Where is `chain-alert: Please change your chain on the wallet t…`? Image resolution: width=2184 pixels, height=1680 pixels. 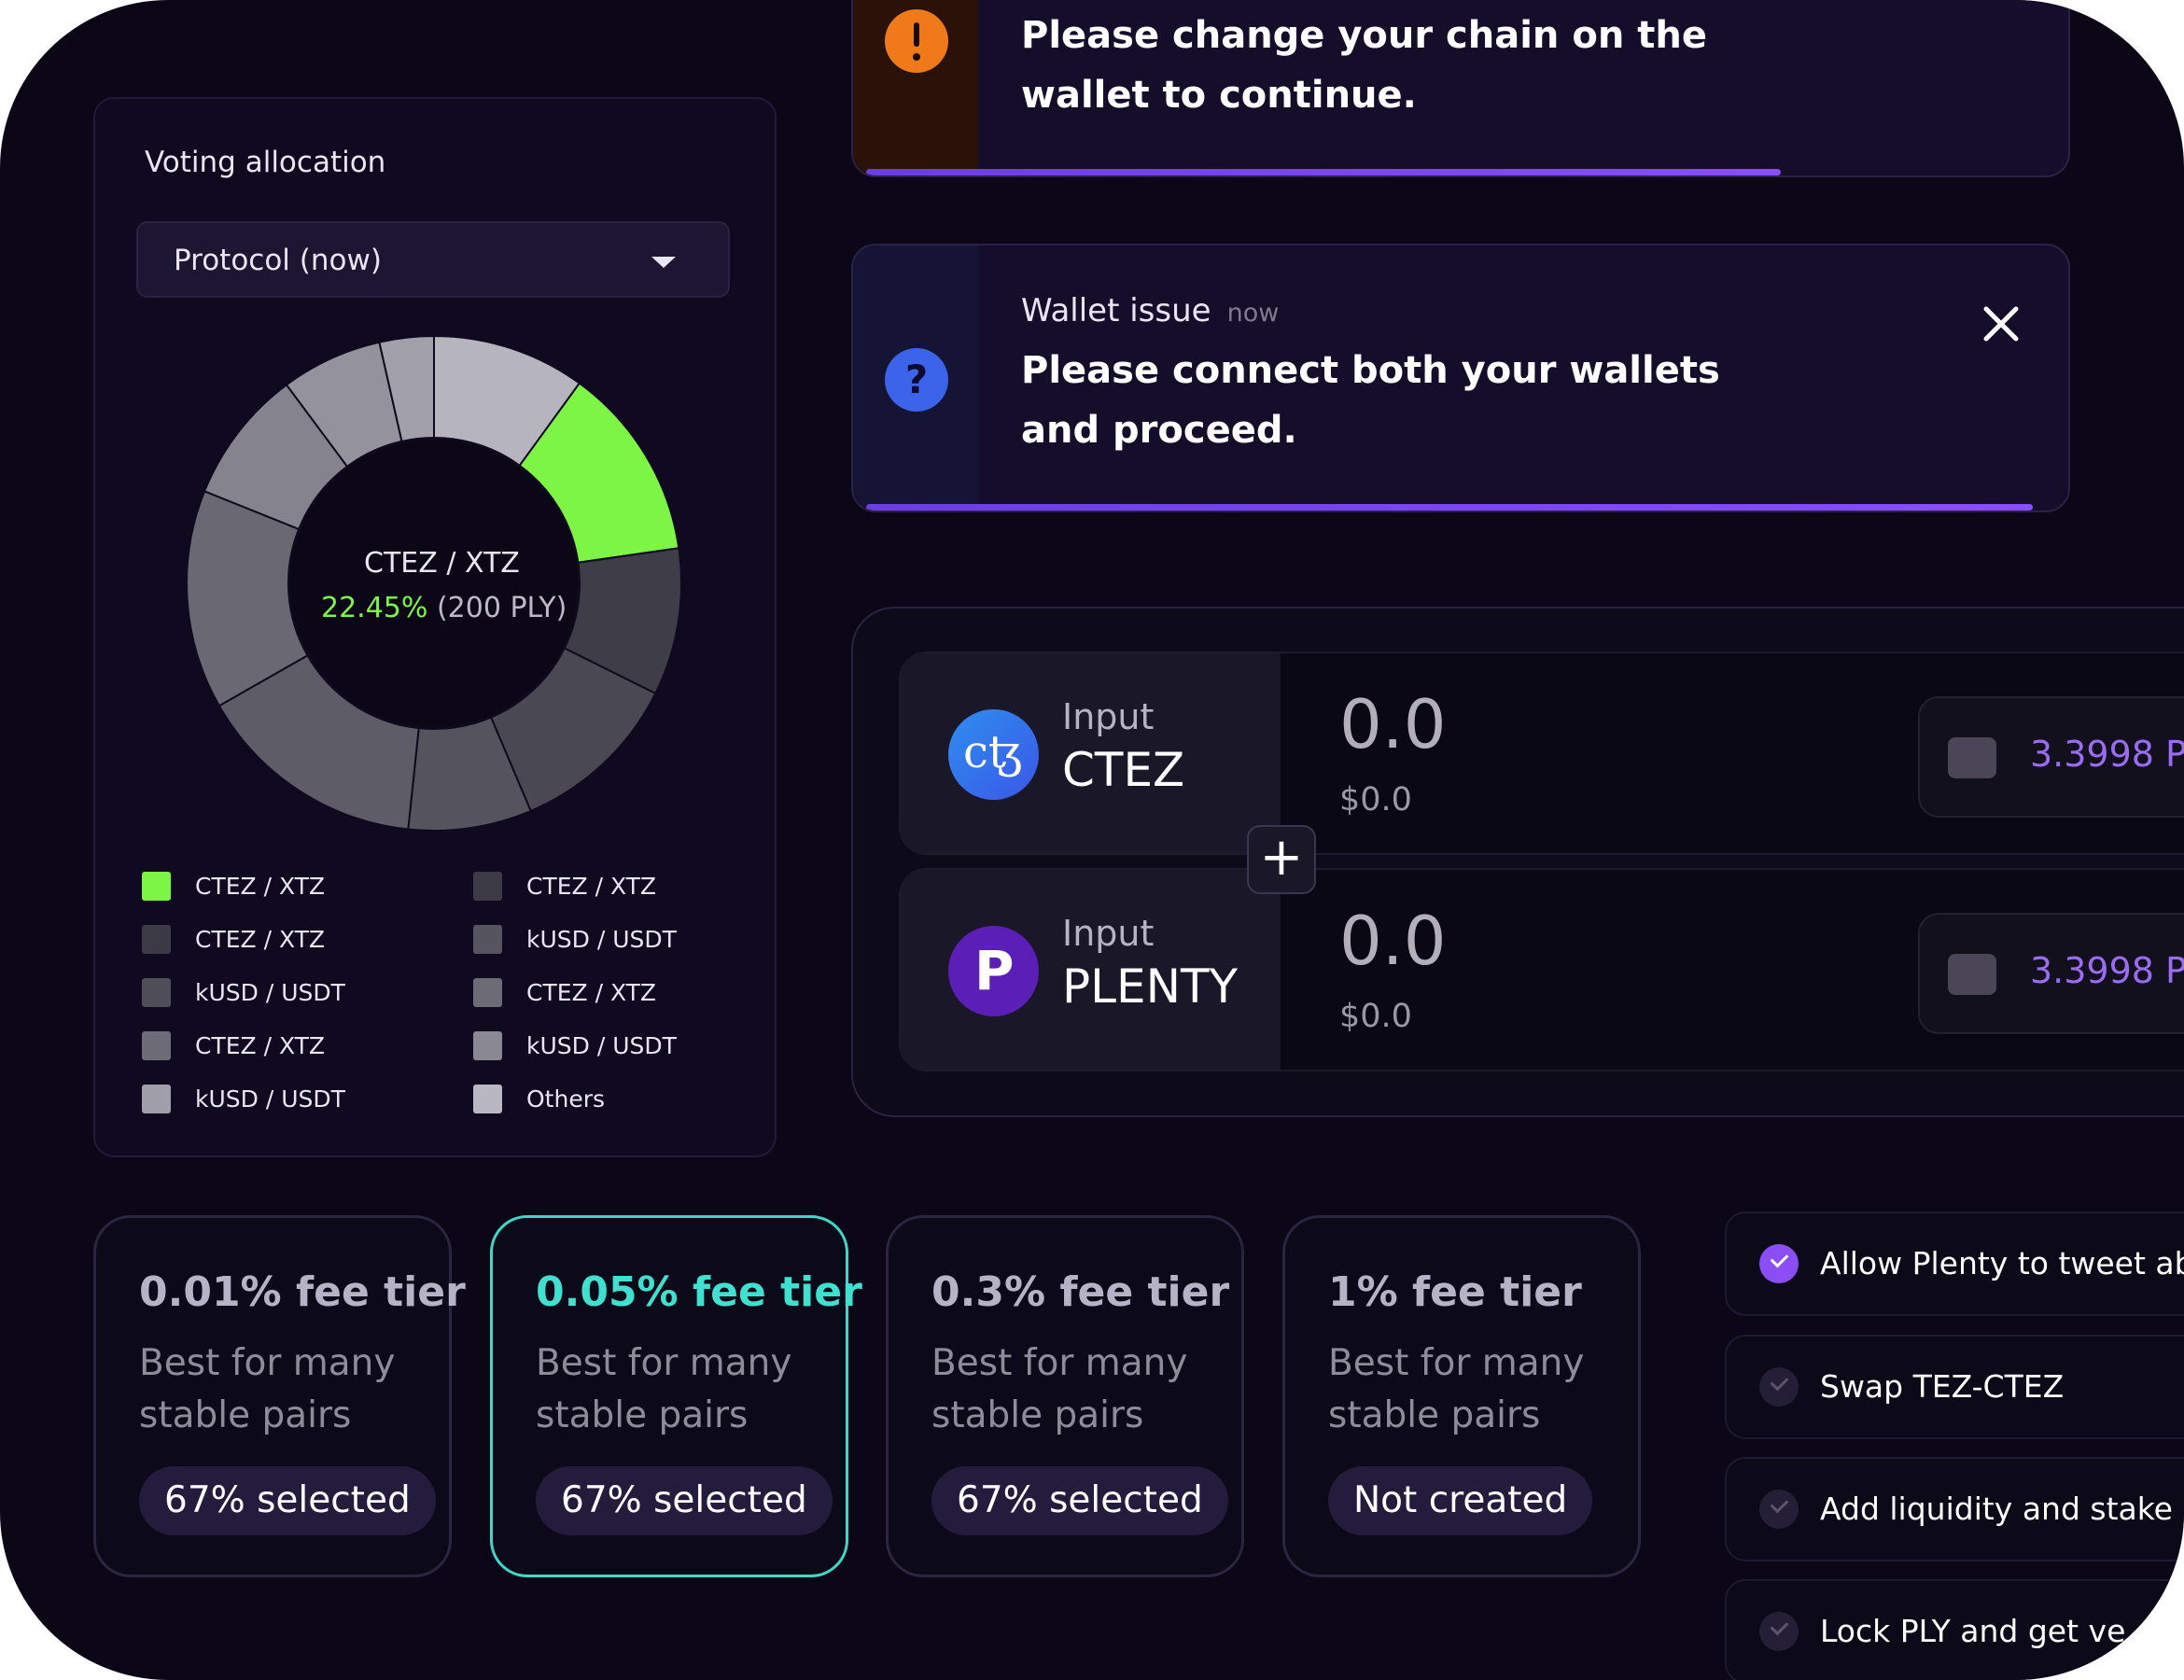
chain-alert: Please change your chain on the wallet t… is located at coordinates (1460, 88).